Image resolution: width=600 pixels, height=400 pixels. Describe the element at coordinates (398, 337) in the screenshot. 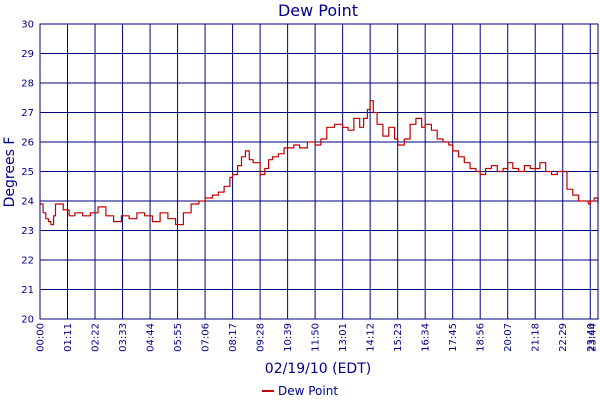

I see `x-tick-label: 15:23` at that location.